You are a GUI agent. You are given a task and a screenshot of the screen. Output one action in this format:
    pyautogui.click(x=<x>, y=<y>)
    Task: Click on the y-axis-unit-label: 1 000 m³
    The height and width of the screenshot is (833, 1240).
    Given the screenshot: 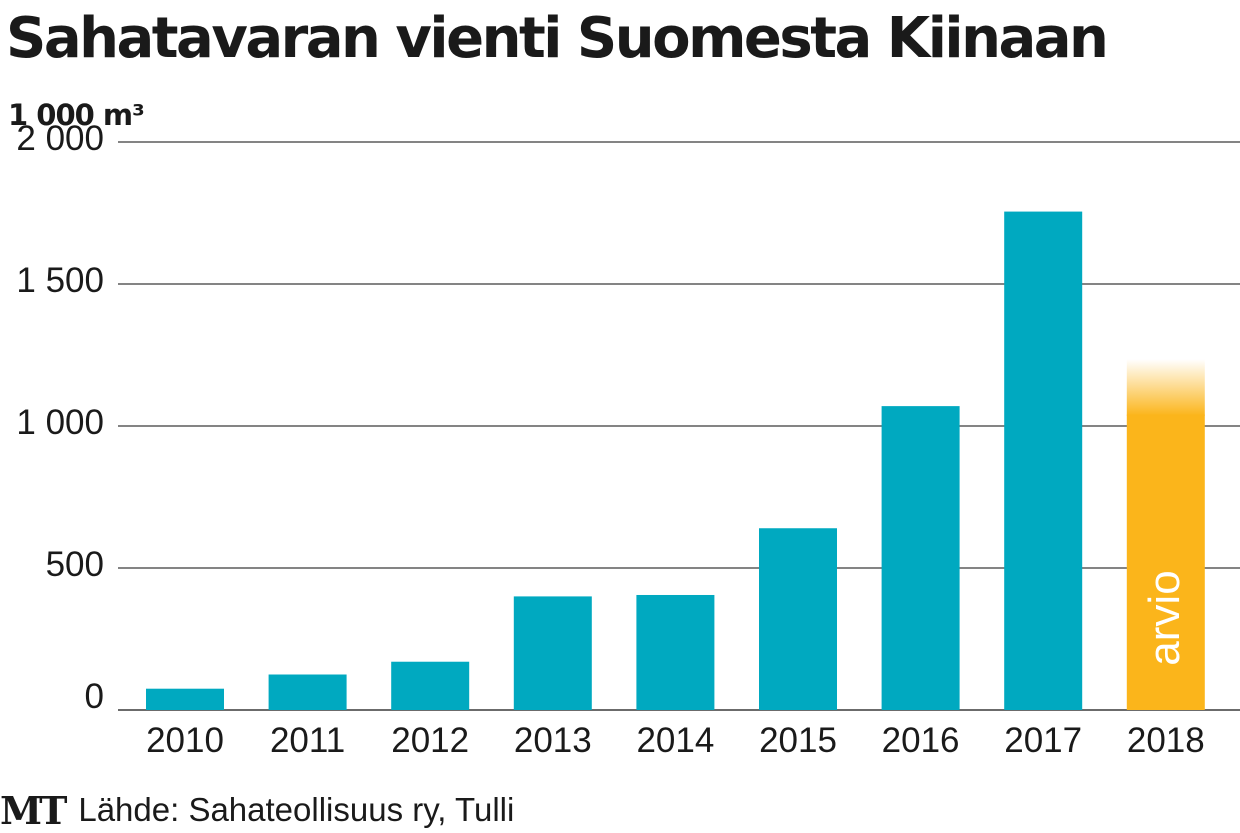 What is the action you would take?
    pyautogui.click(x=76, y=115)
    